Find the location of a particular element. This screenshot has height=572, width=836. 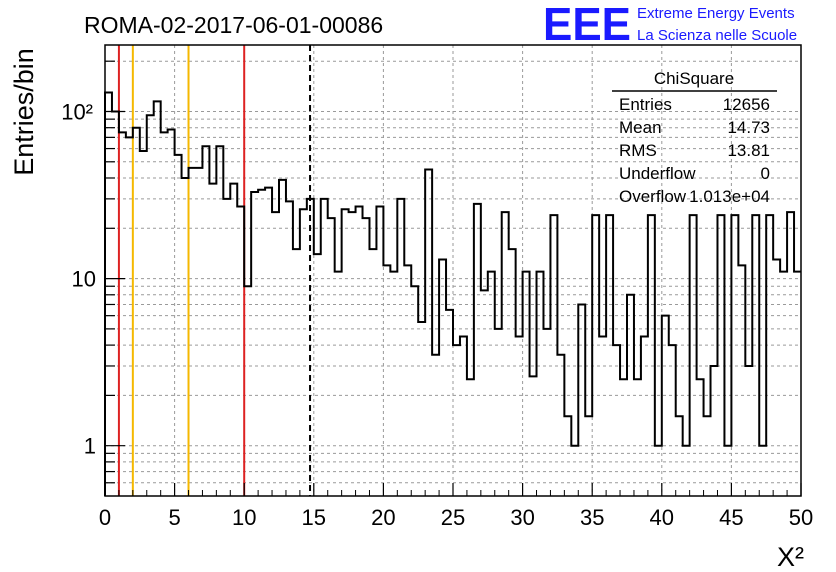

brand-line-2: La Scienza nelle Scuole is located at coordinates (717, 35).